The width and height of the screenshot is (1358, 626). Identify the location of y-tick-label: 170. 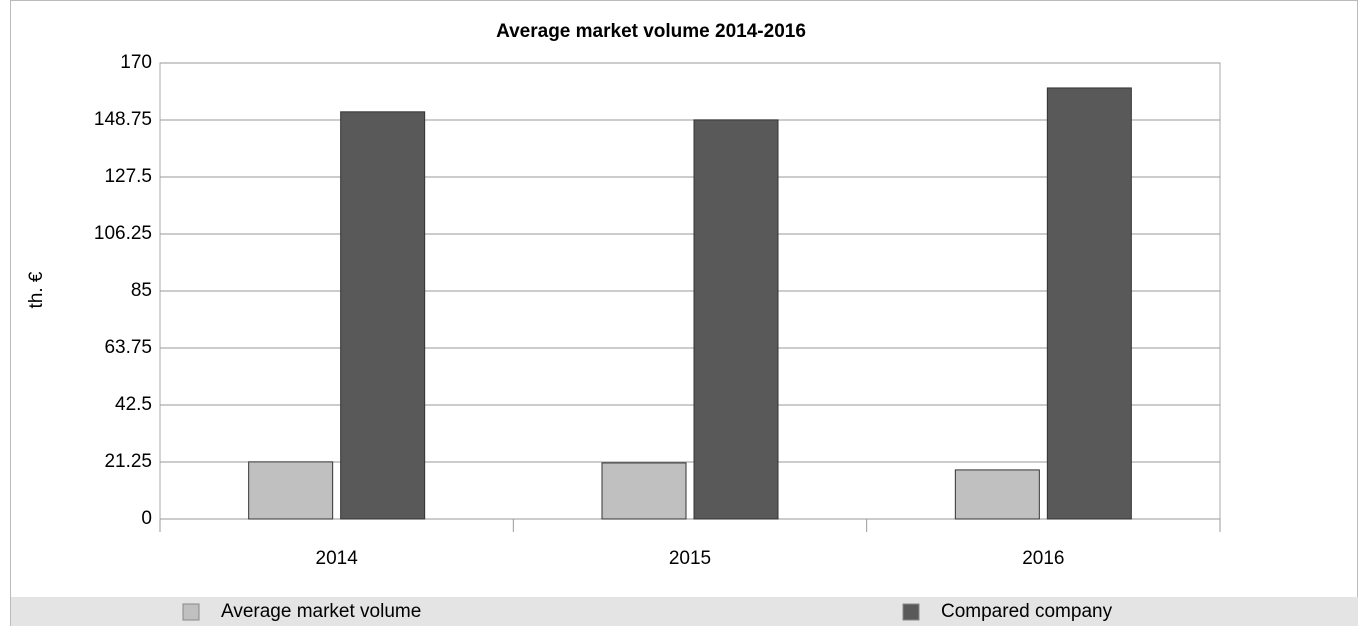
(136, 62).